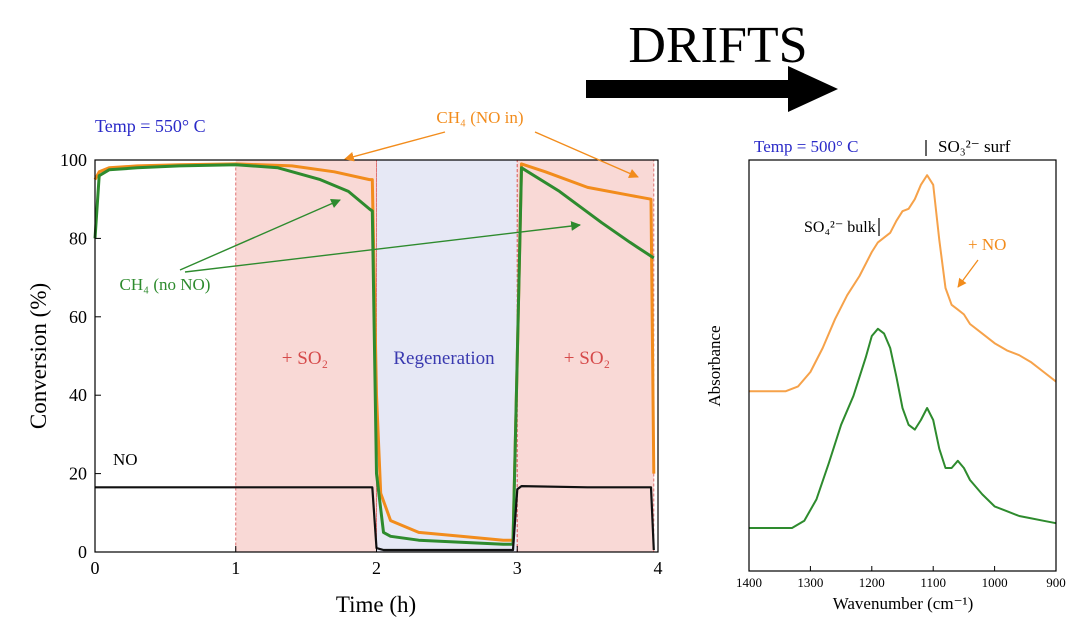 The width and height of the screenshot is (1071, 618). I want to click on drifts-arrow-icon, so click(712, 89).